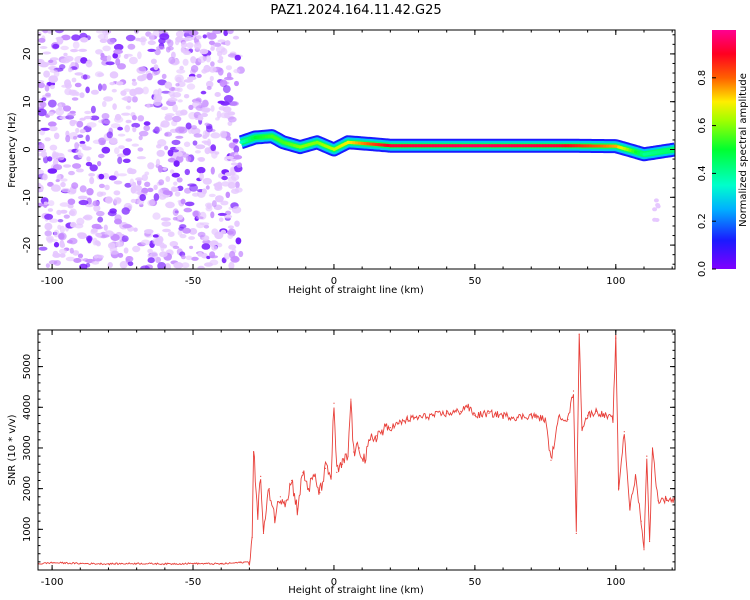  Describe the element at coordinates (355, 10) in the screenshot. I see `figure-title: PAZ1.2024.164.11.42.G25` at that location.